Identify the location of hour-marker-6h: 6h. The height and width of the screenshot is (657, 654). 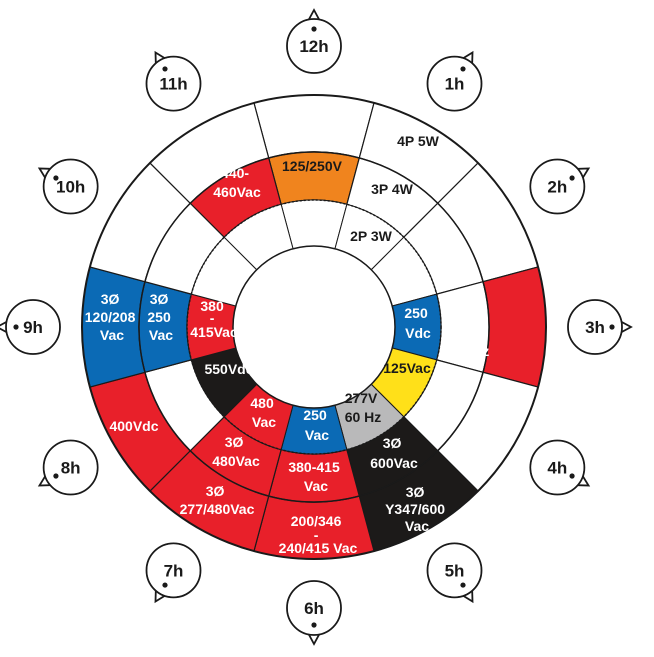
(314, 613).